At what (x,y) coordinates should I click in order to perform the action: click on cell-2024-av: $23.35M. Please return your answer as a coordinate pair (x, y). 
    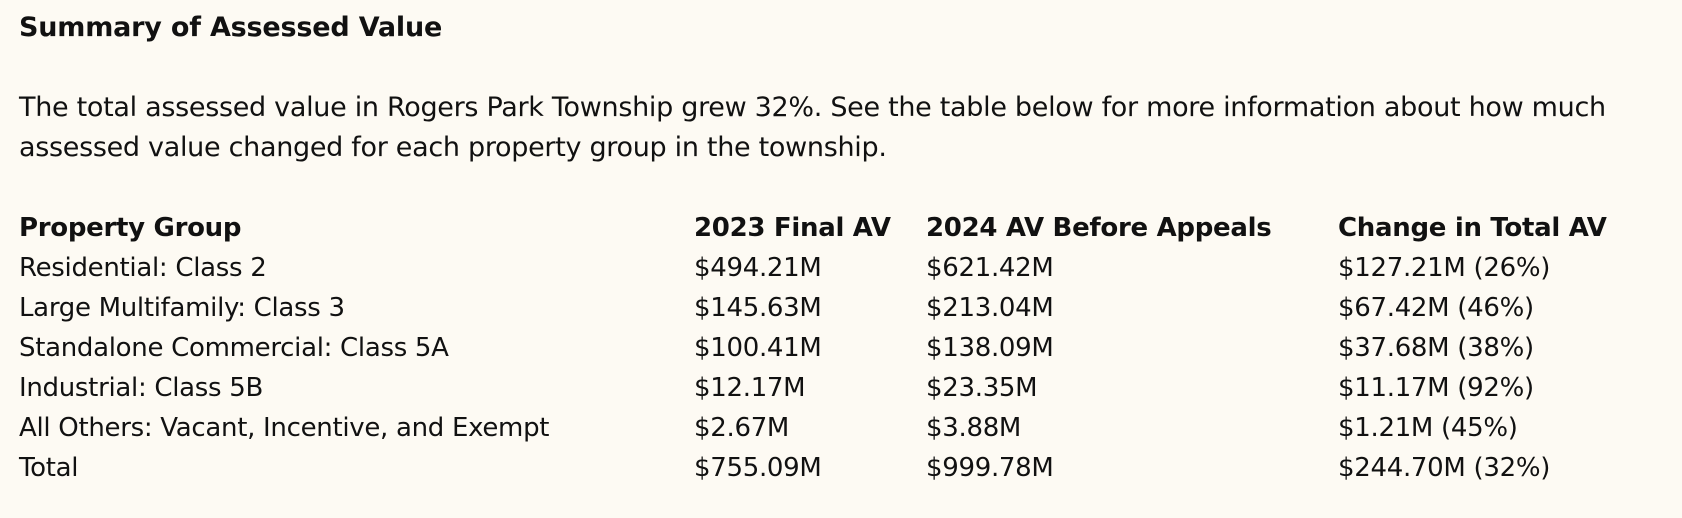
    Looking at the image, I should click on (982, 388).